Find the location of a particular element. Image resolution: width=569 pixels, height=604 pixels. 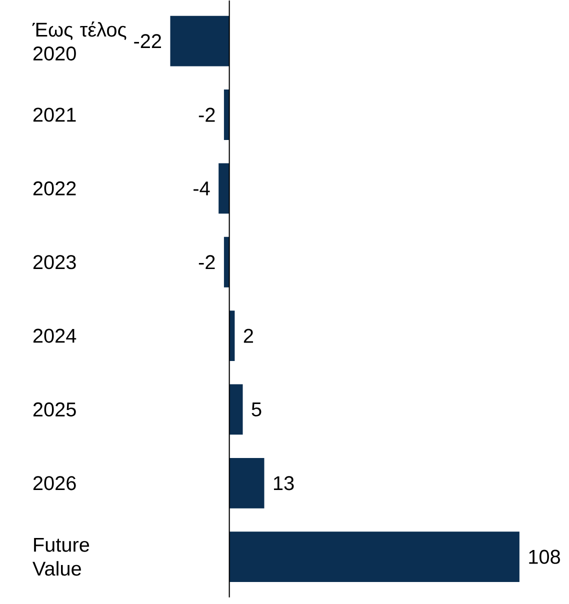

y-tick-label: 2025 is located at coordinates (55, 409).